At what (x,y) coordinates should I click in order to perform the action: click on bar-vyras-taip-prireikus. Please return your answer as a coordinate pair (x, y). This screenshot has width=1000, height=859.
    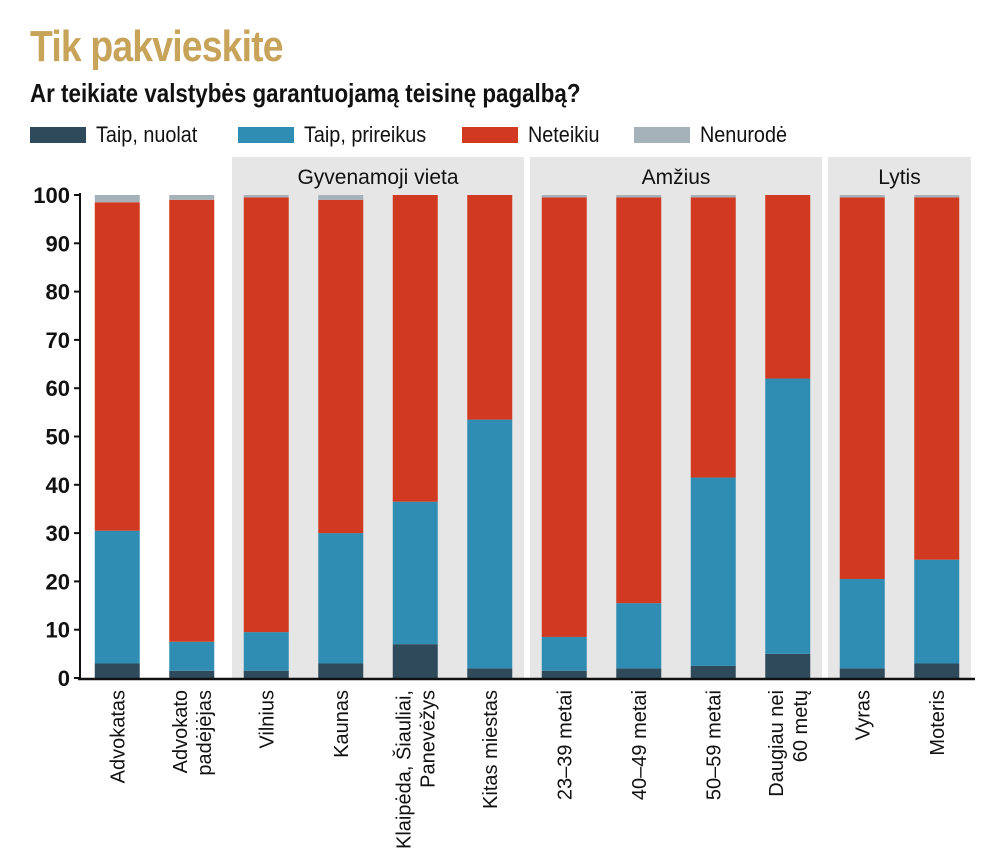
    Looking at the image, I should click on (862, 623).